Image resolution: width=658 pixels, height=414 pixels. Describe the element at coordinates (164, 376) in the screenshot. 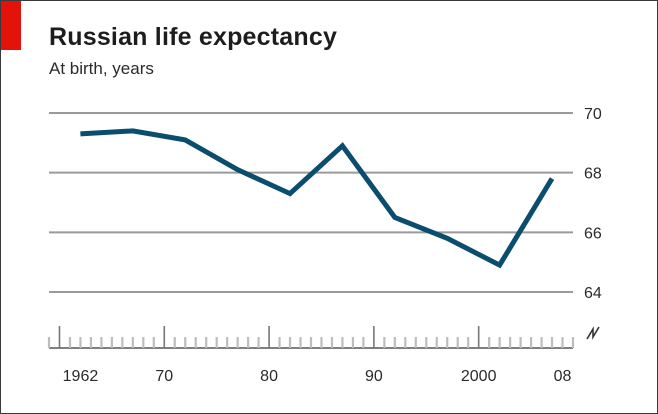

I see `x-tick-label-70: 70` at that location.